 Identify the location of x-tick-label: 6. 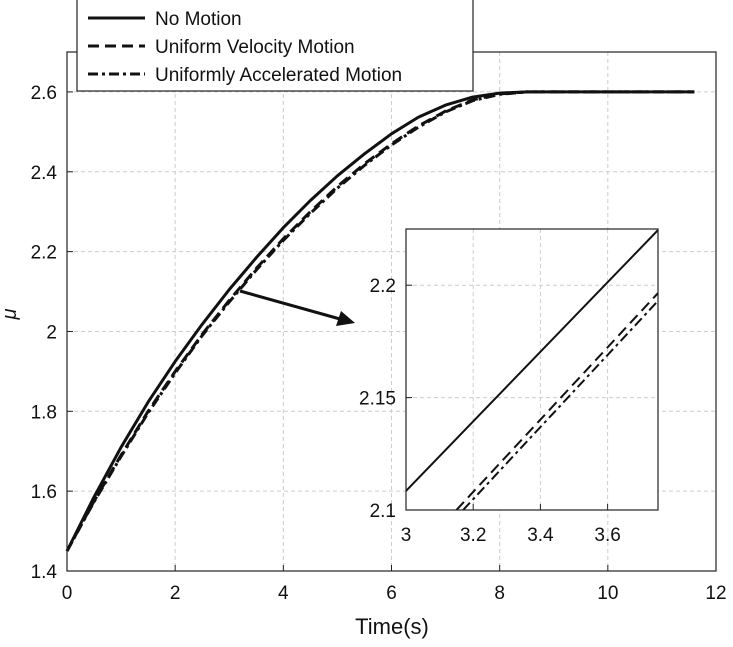
(391, 593).